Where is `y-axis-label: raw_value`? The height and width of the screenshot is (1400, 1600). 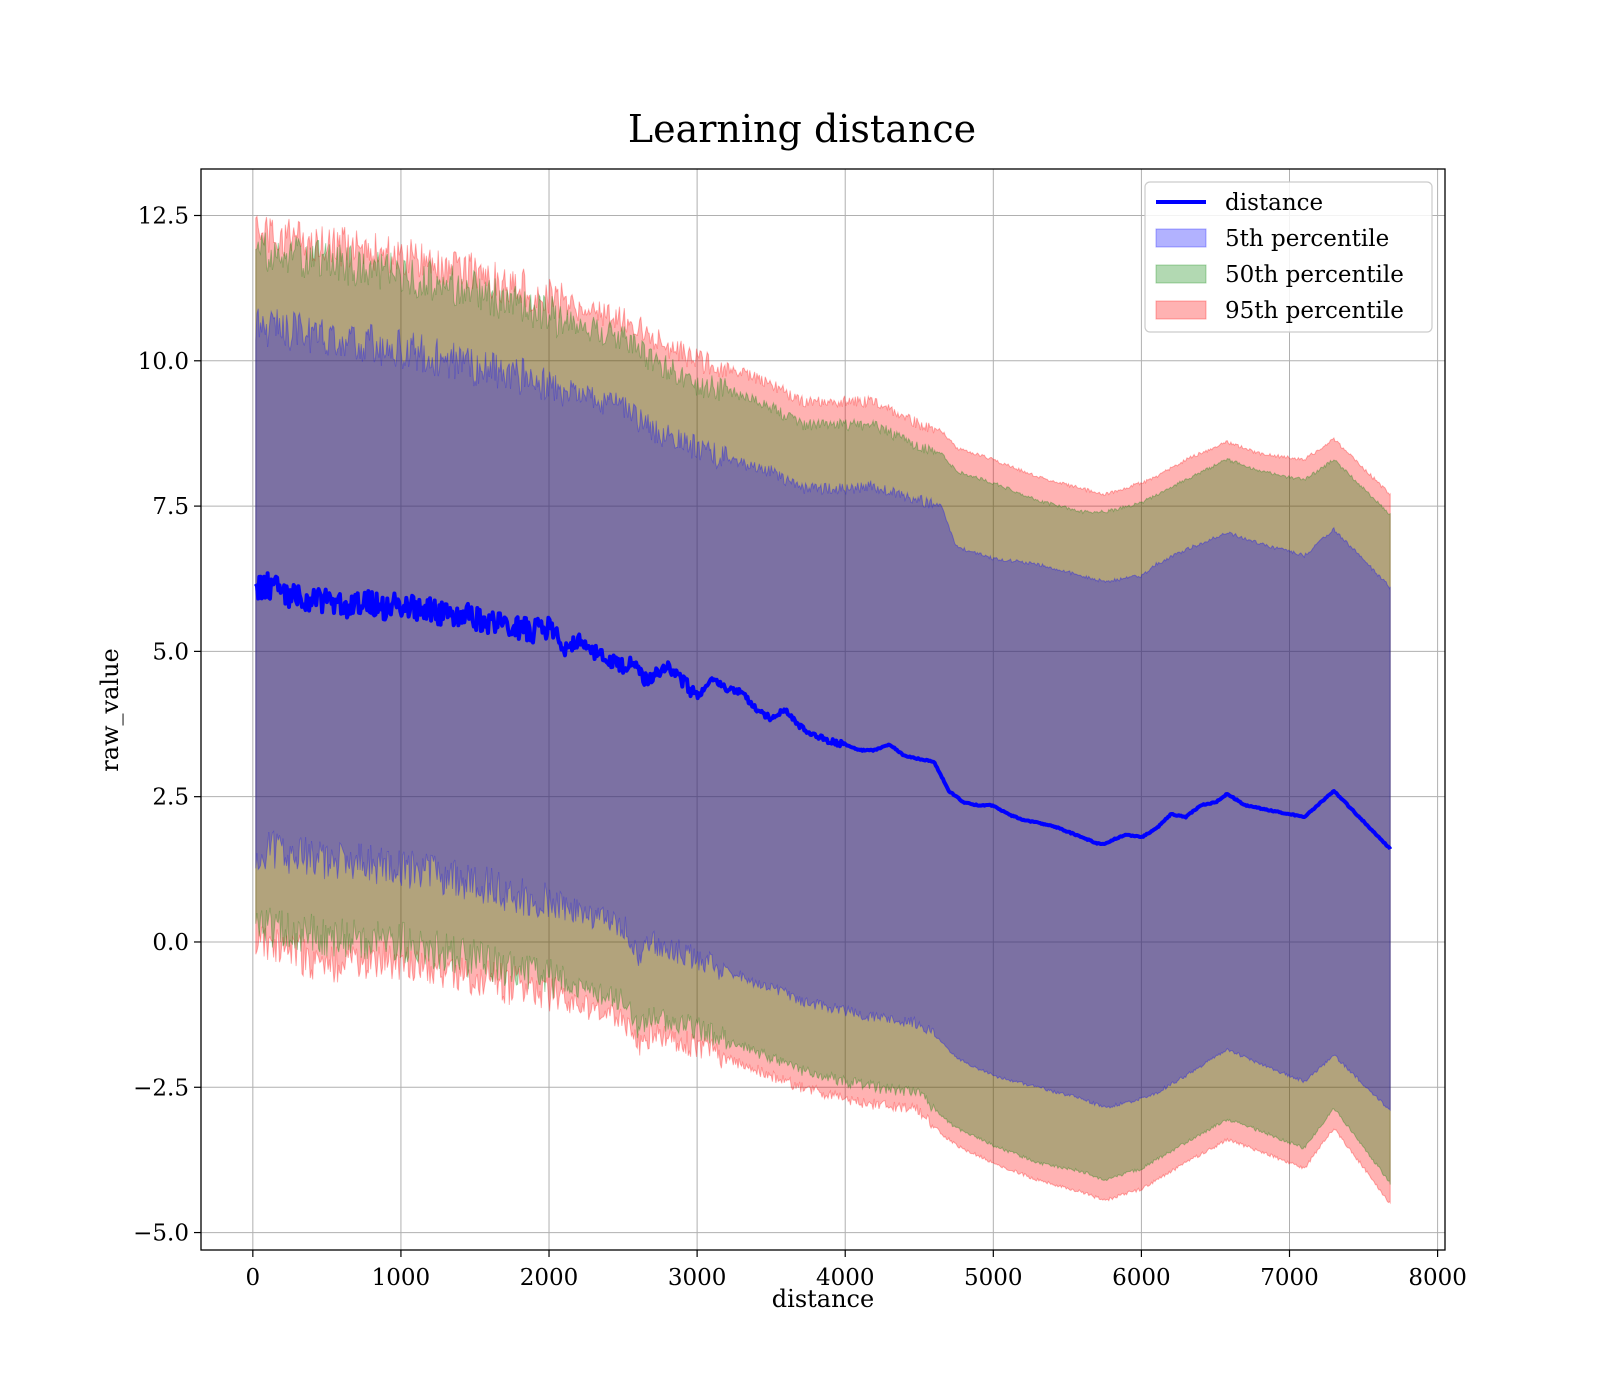
y-axis-label: raw_value is located at coordinates (110, 710).